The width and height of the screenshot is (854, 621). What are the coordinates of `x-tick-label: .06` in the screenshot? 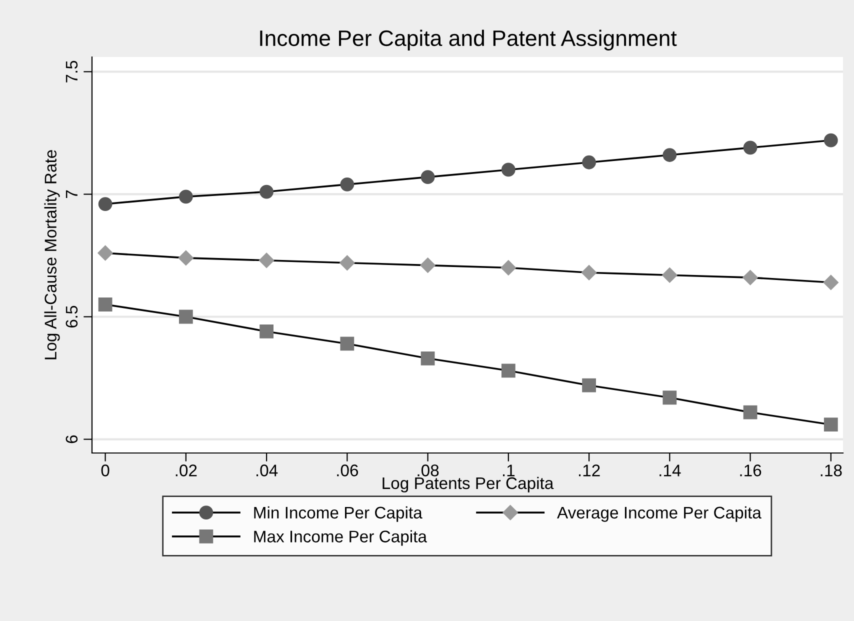 It's located at (347, 470).